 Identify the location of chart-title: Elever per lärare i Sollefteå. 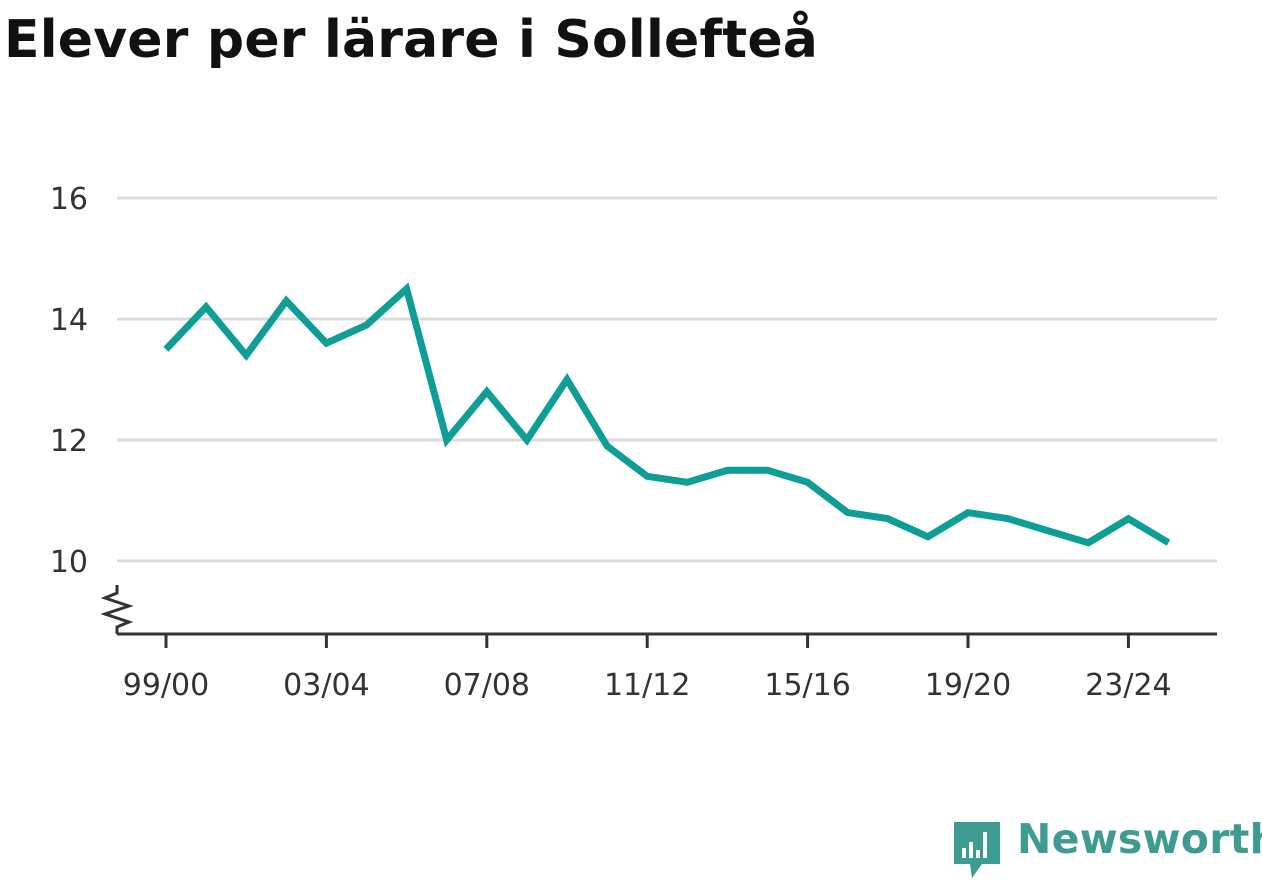
(411, 40).